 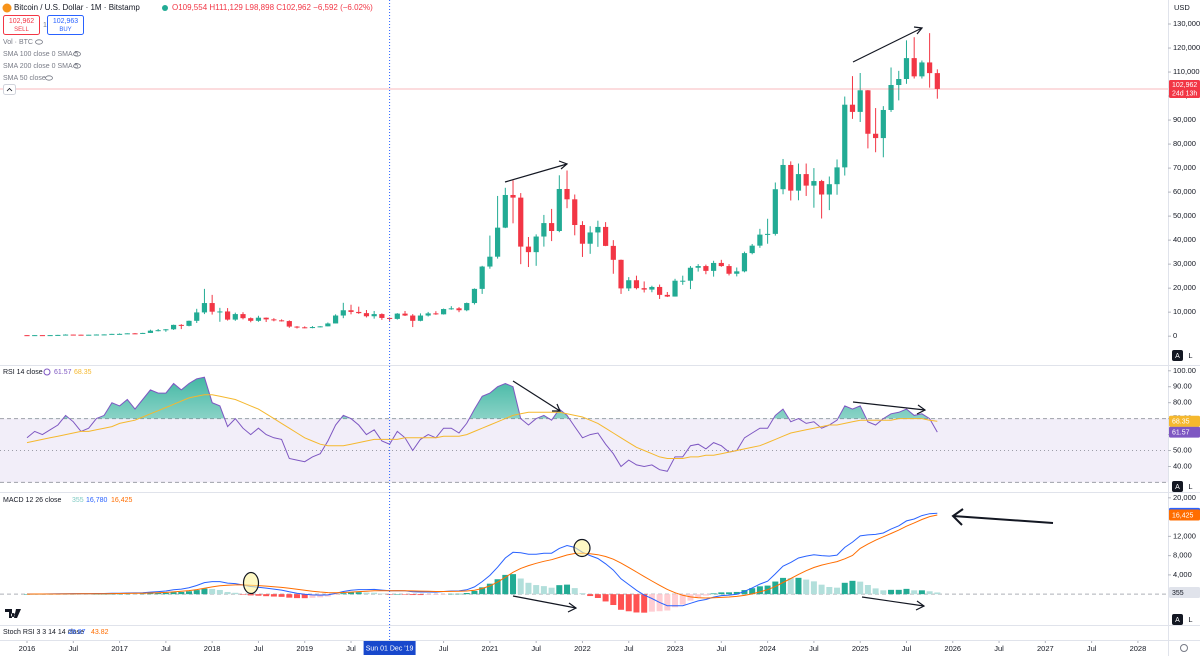 What do you see at coordinates (1184, 85) in the screenshot?
I see `last-price-label: 102,962` at bounding box center [1184, 85].